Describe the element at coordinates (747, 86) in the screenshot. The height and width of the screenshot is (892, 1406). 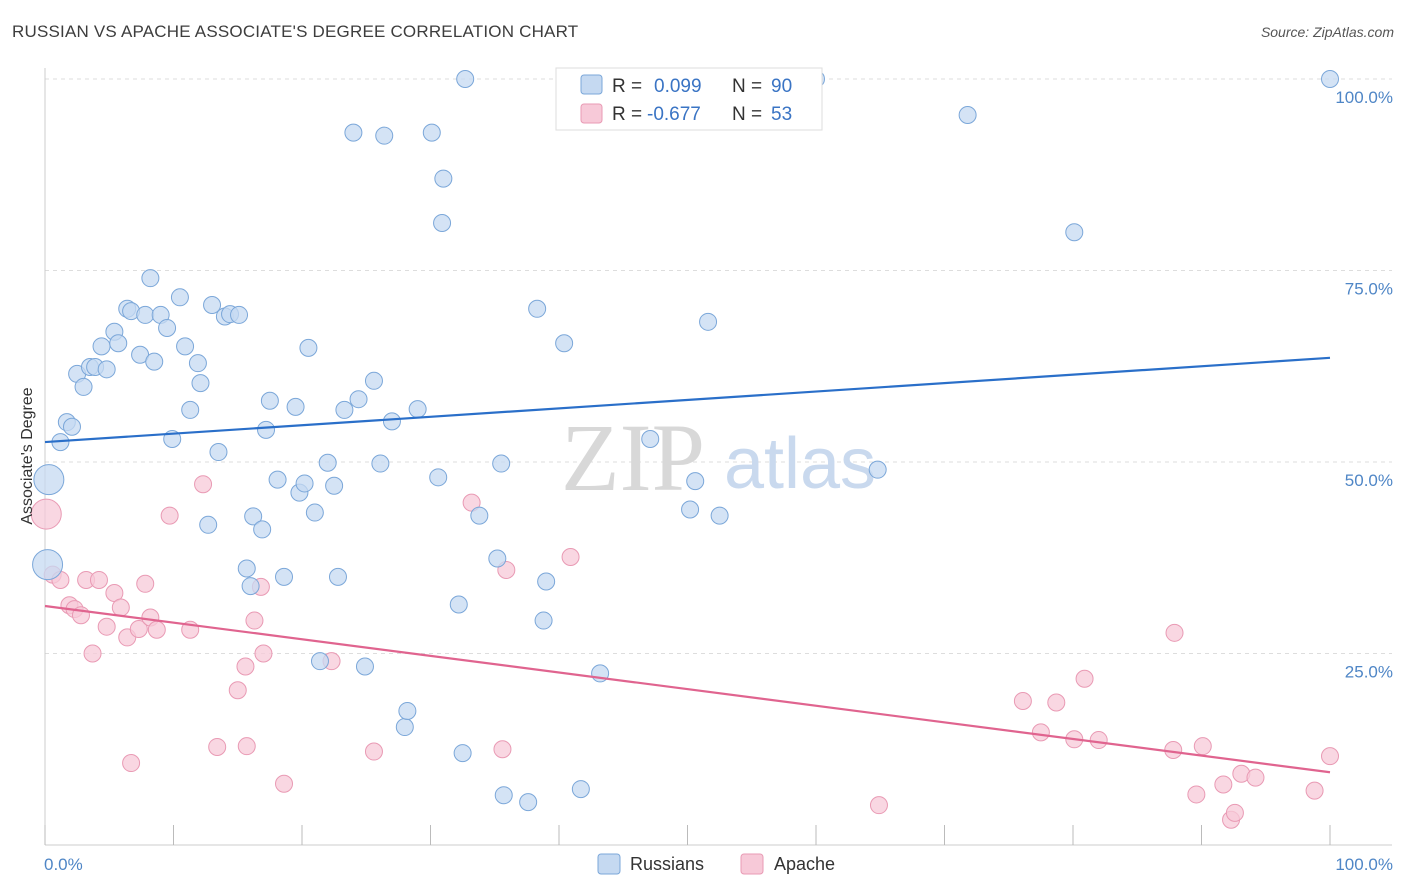
I see `russians-n-label: N =` at that location.